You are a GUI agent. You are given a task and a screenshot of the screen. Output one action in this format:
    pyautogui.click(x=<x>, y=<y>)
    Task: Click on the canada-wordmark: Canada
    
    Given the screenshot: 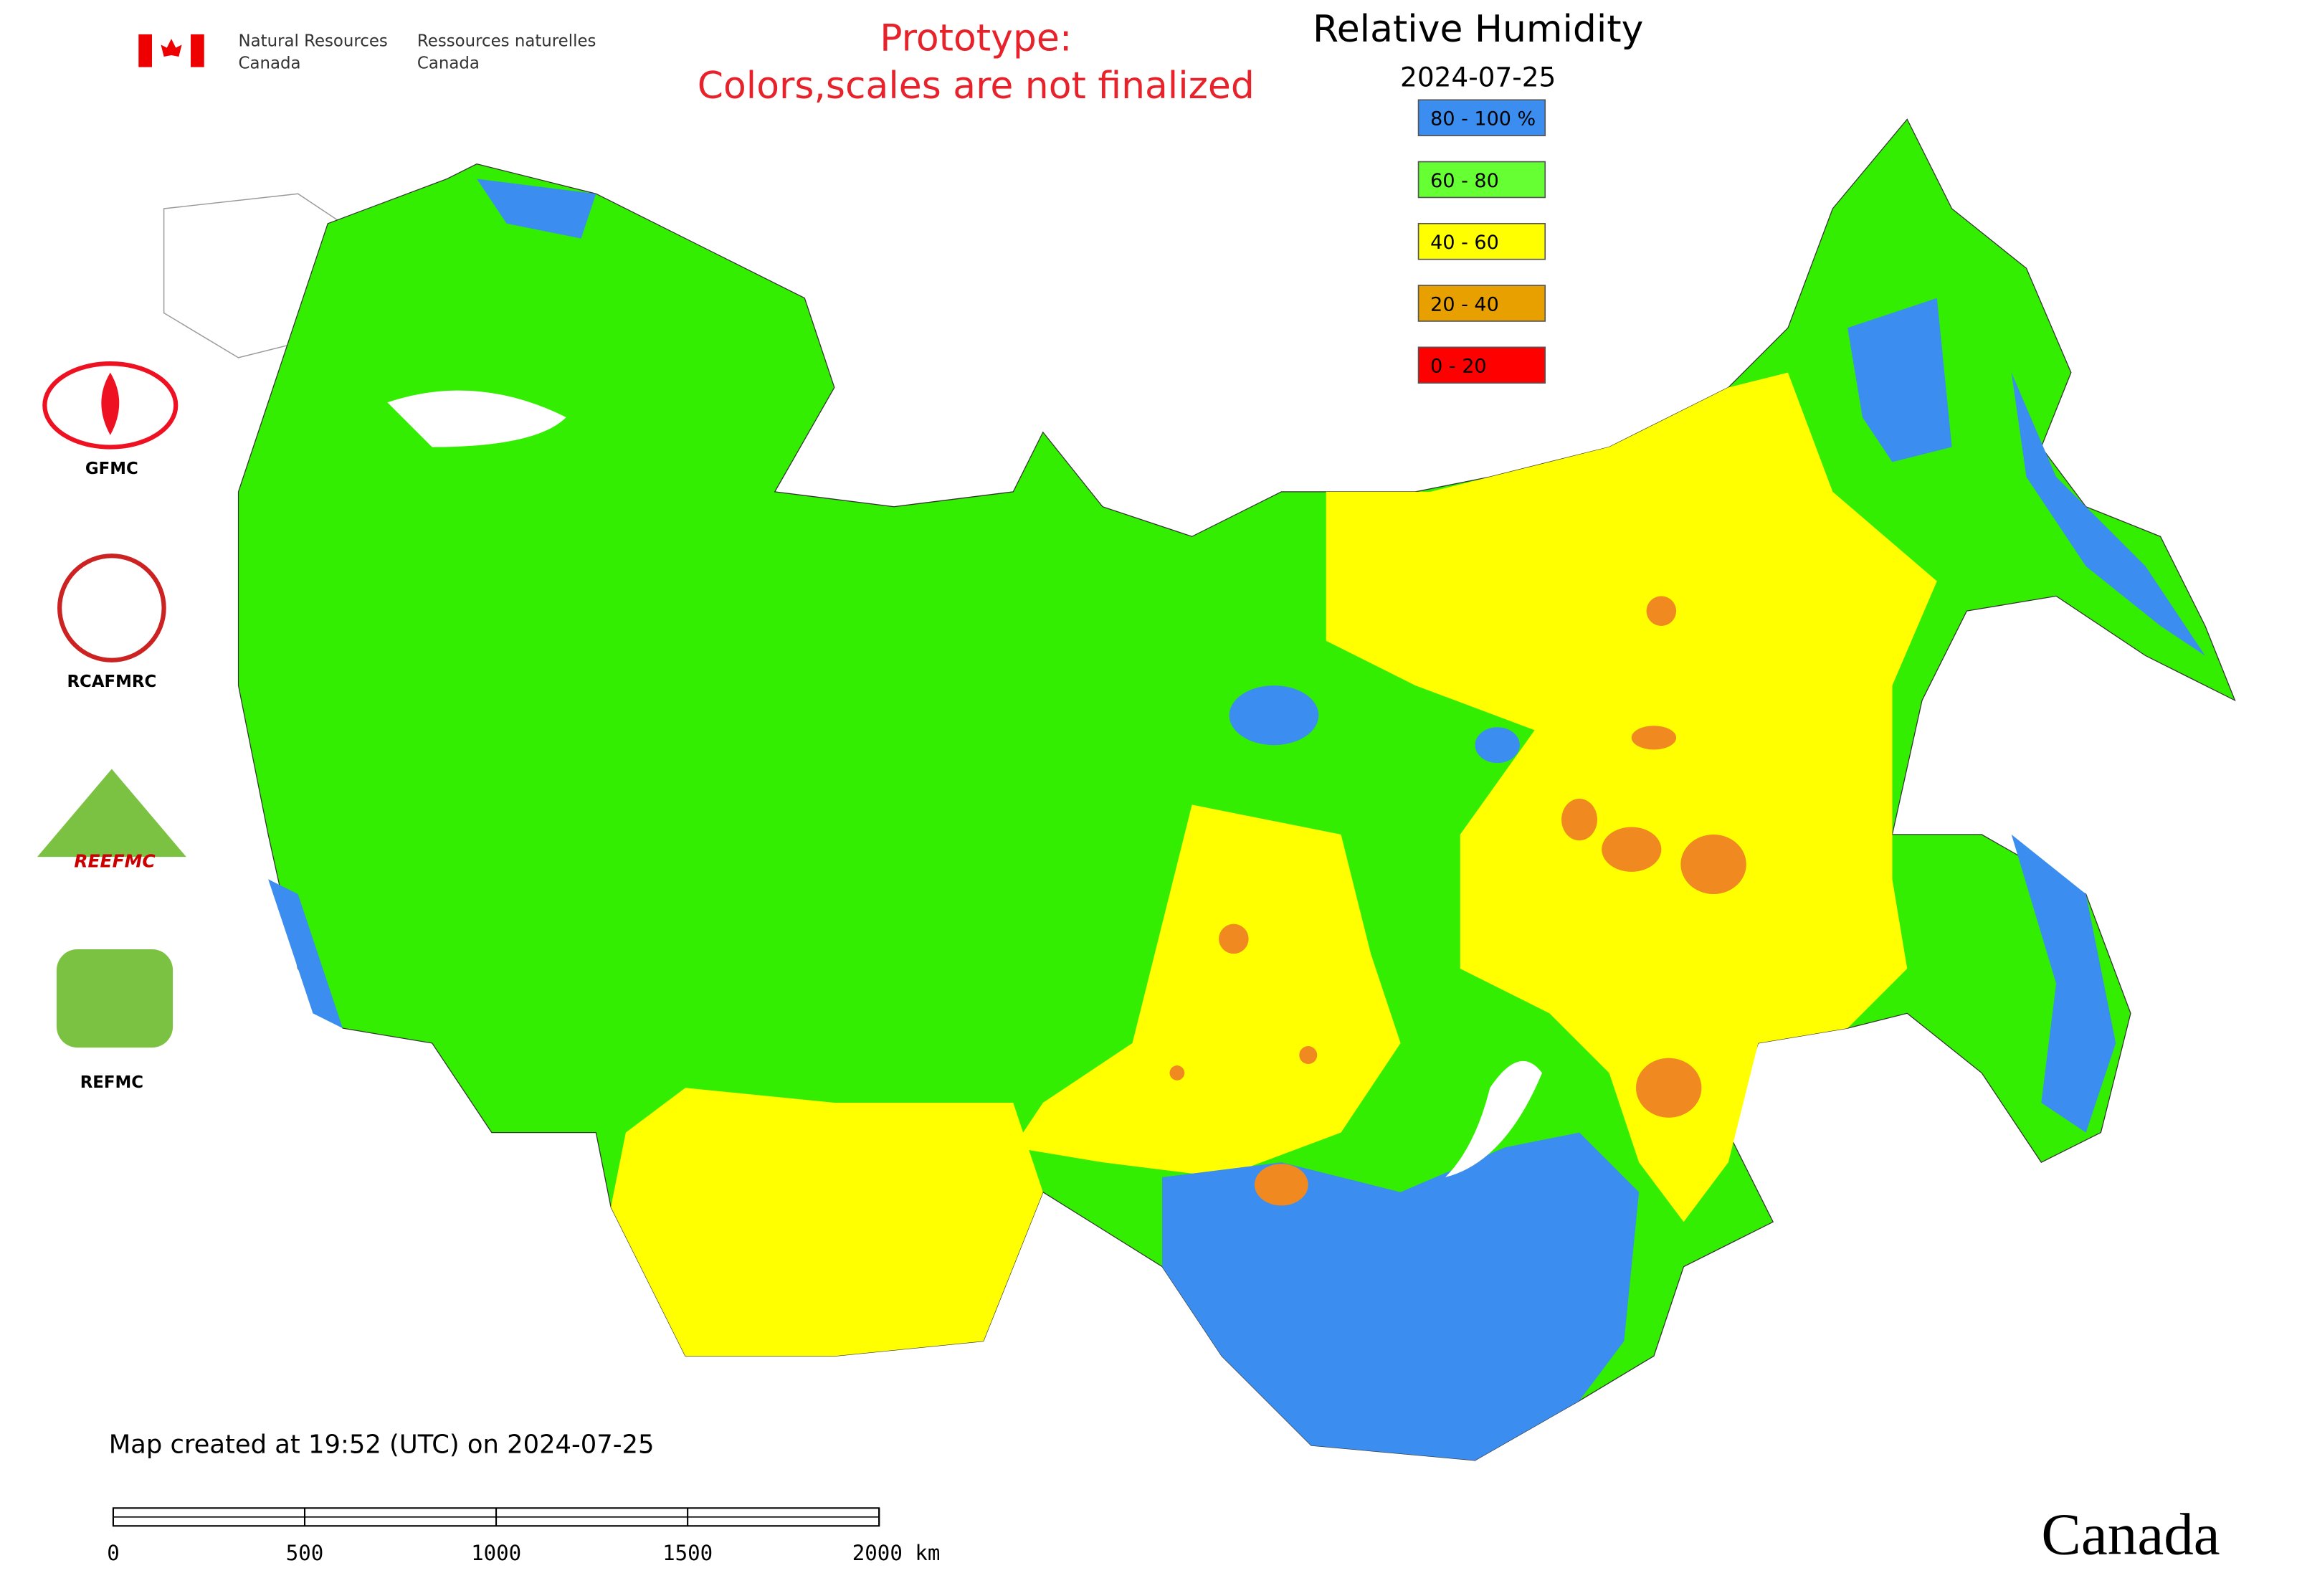 What is the action you would take?
    pyautogui.click(x=2130, y=1534)
    